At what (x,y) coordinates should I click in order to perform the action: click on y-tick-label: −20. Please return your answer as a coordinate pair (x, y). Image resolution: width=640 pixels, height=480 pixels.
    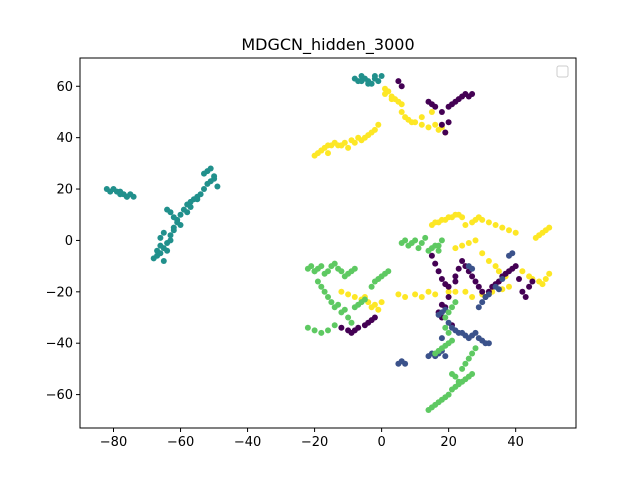
    Looking at the image, I should click on (59, 292).